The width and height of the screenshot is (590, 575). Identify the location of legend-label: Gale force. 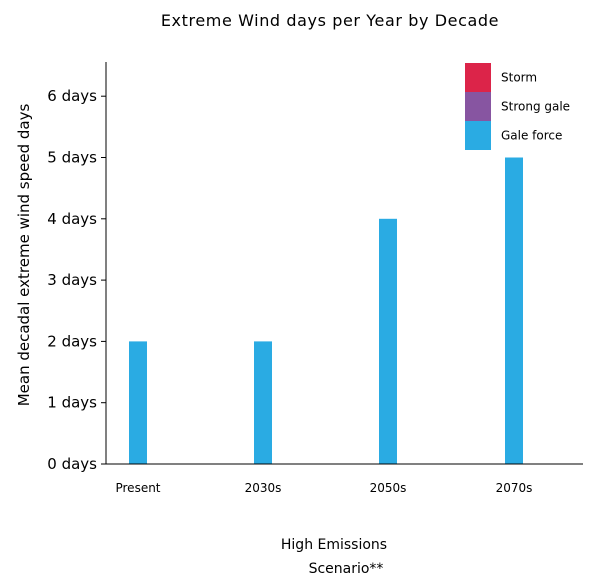
(531, 136).